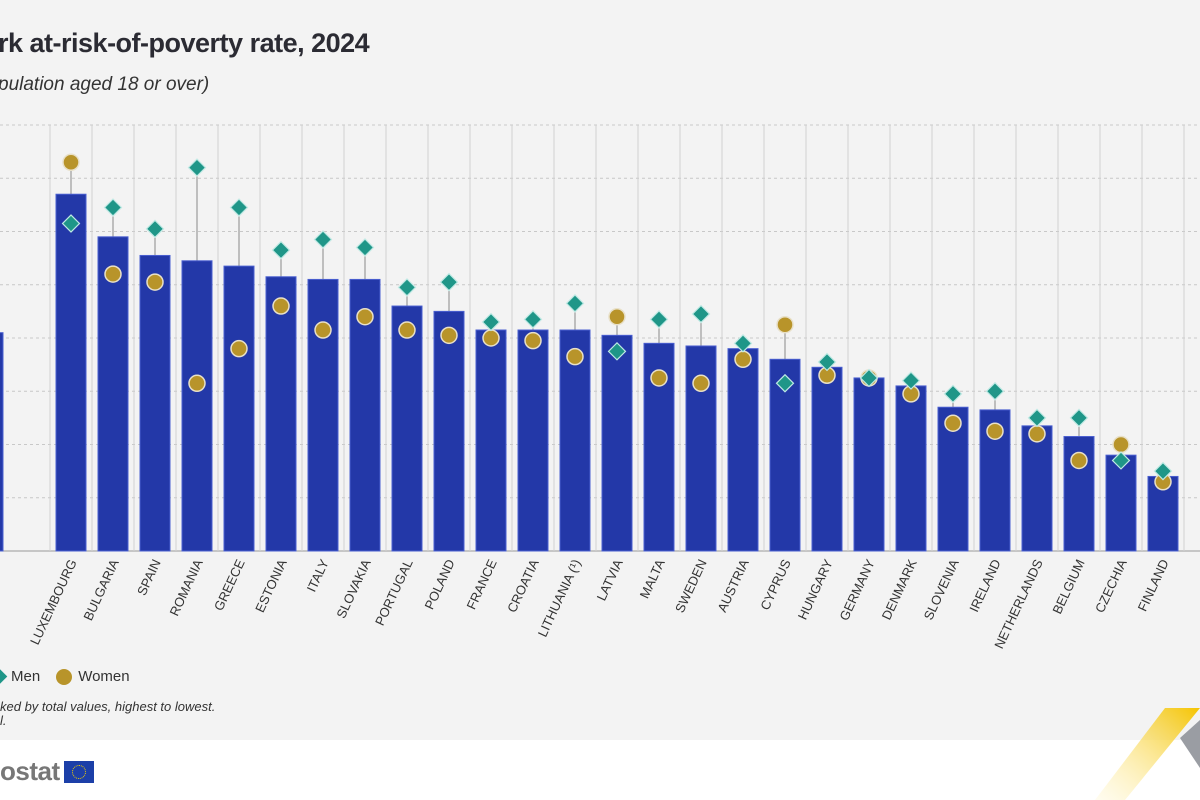  Describe the element at coordinates (271, 586) in the screenshot. I see `x-tick-label: ESTONIA` at that location.